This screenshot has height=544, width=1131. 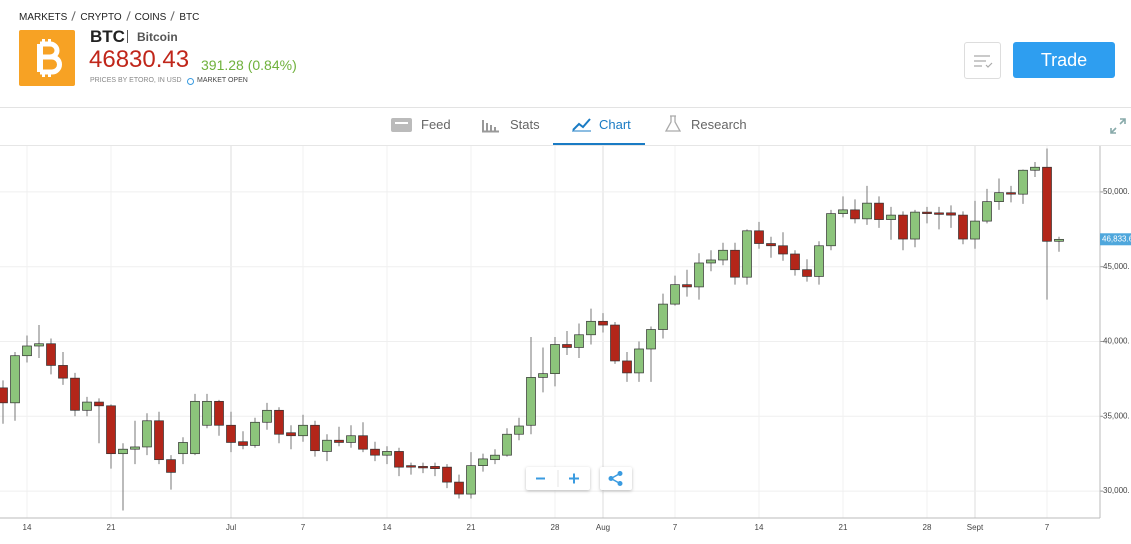 I want to click on breadcrumb-link: CRYPTO, so click(x=101, y=17).